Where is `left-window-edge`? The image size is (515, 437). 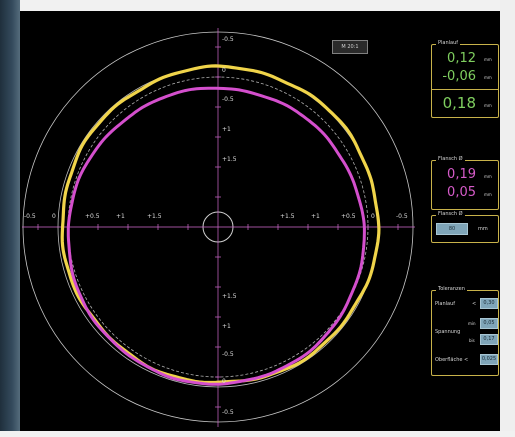 left-window-edge is located at coordinates (10, 218).